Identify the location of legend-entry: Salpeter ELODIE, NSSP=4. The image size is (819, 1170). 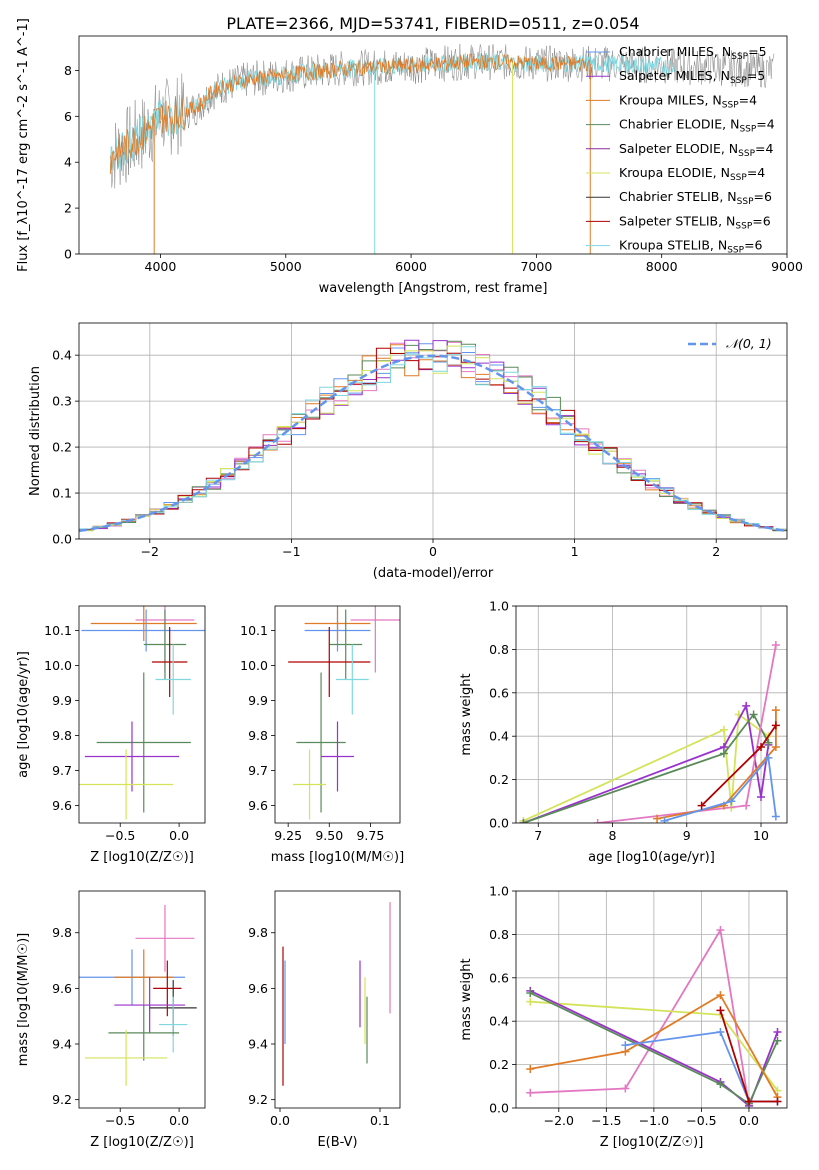
(696, 150).